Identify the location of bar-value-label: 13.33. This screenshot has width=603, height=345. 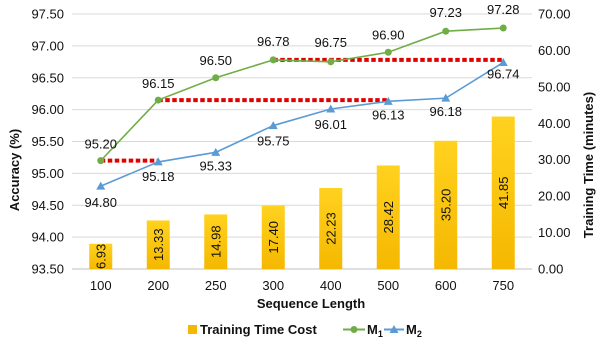
(158, 244).